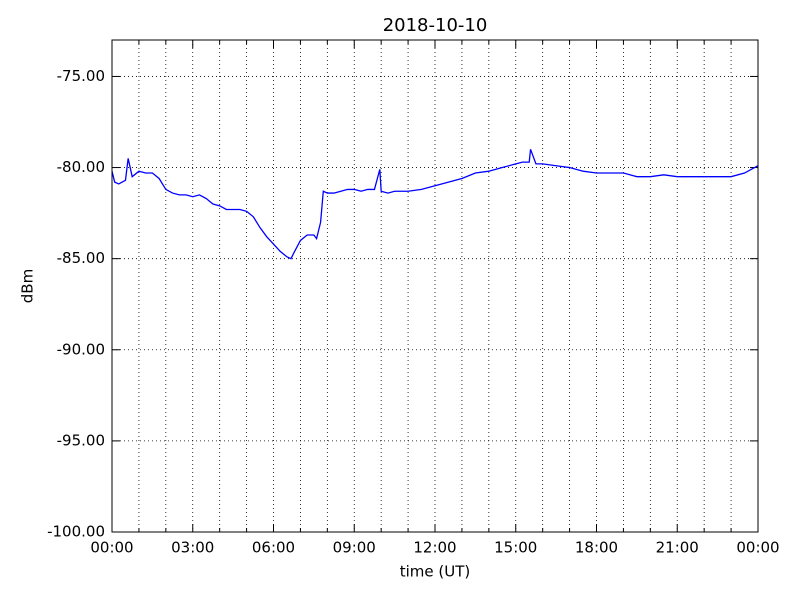 The image size is (800, 600). What do you see at coordinates (76, 532) in the screenshot?
I see `y-tick-label: -100.00` at bounding box center [76, 532].